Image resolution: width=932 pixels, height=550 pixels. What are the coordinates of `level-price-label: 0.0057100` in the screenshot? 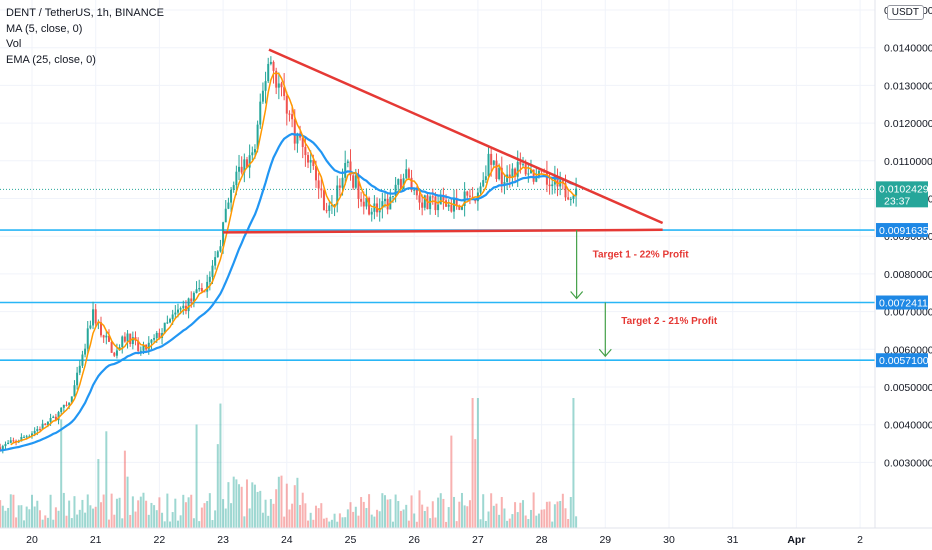 It's located at (904, 361).